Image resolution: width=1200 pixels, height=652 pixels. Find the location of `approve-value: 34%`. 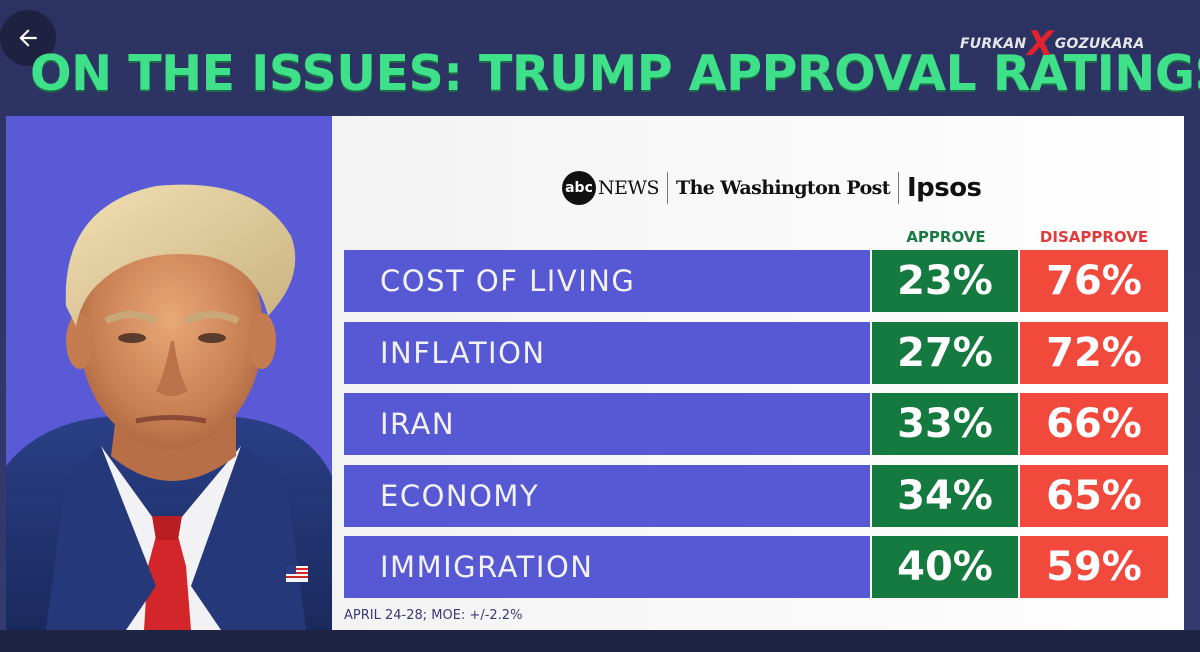

approve-value: 34% is located at coordinates (945, 495).